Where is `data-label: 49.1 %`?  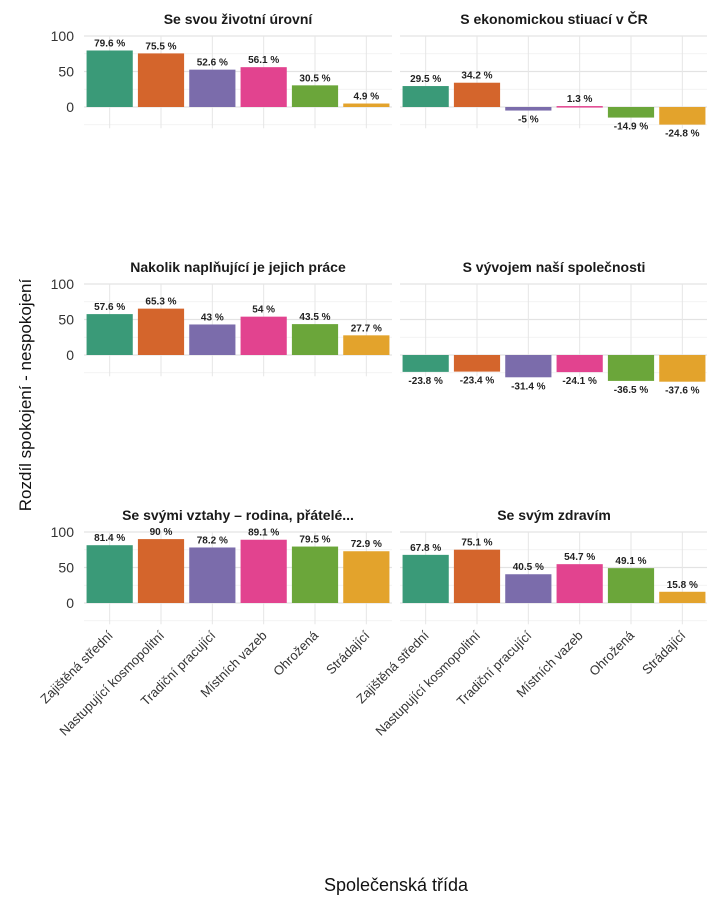
data-label: 49.1 % is located at coordinates (630, 561).